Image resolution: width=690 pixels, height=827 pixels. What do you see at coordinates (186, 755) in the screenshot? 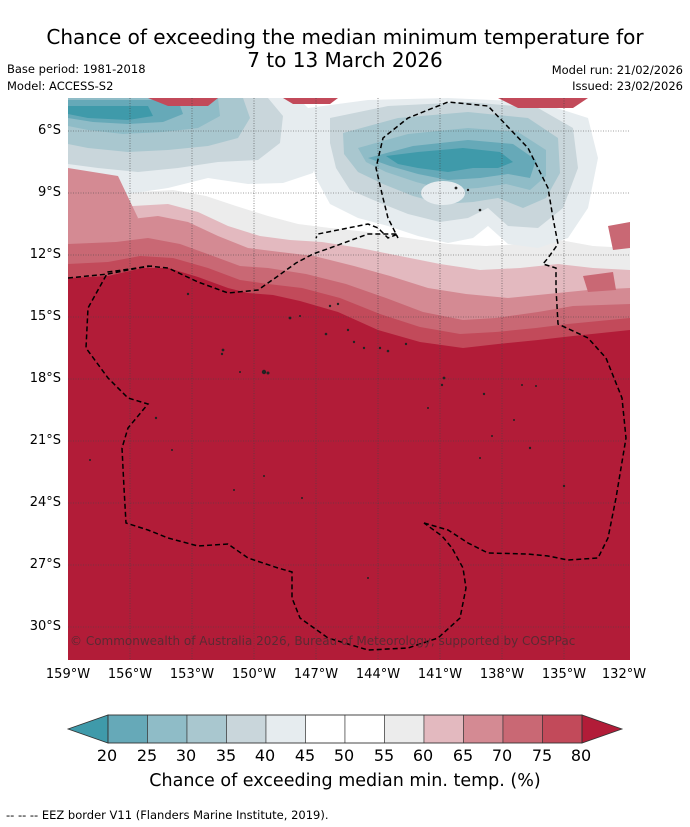
I see `colorbar-tick-label: 30` at bounding box center [186, 755].